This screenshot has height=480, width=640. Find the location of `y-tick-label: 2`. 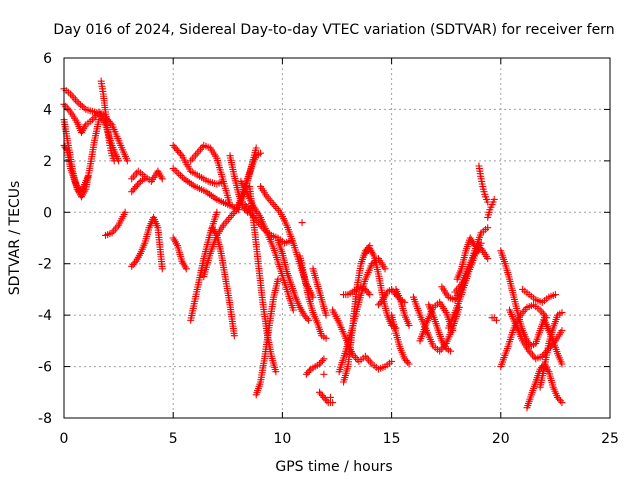

y-tick-label: 2 is located at coordinates (47, 162).